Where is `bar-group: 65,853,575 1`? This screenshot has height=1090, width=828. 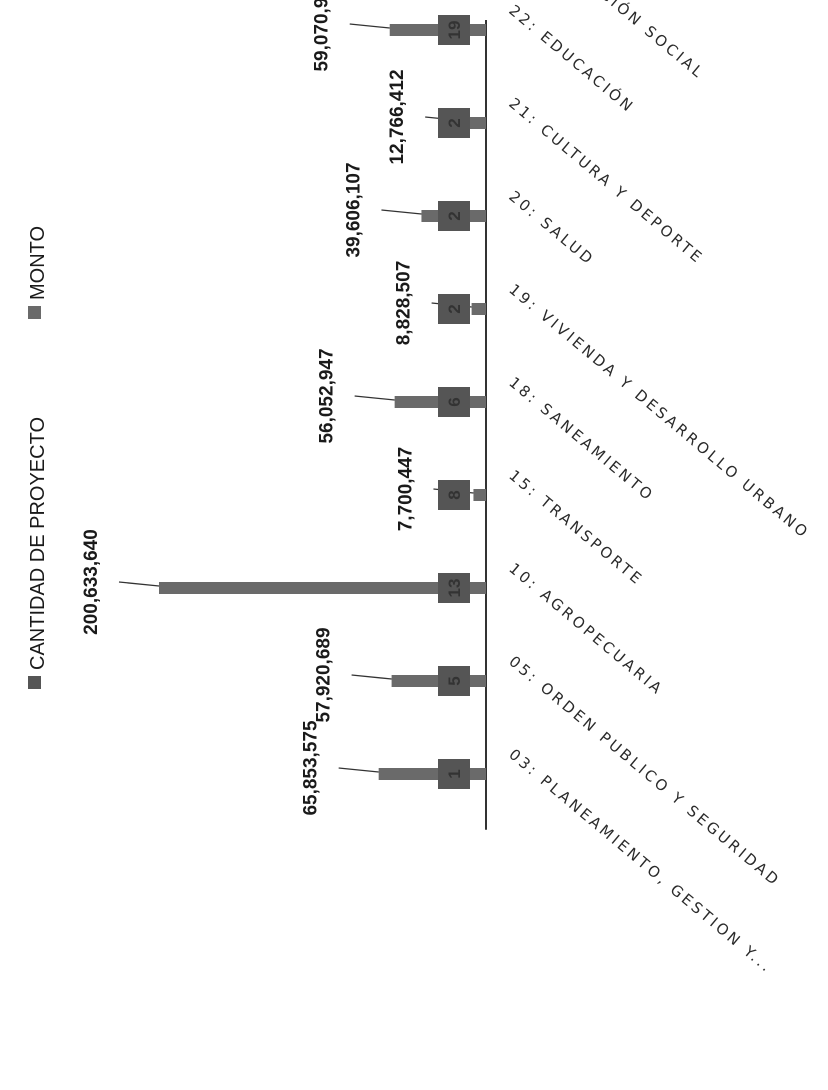 bar-group: 65,853,575 1 is located at coordinates (393, 768).